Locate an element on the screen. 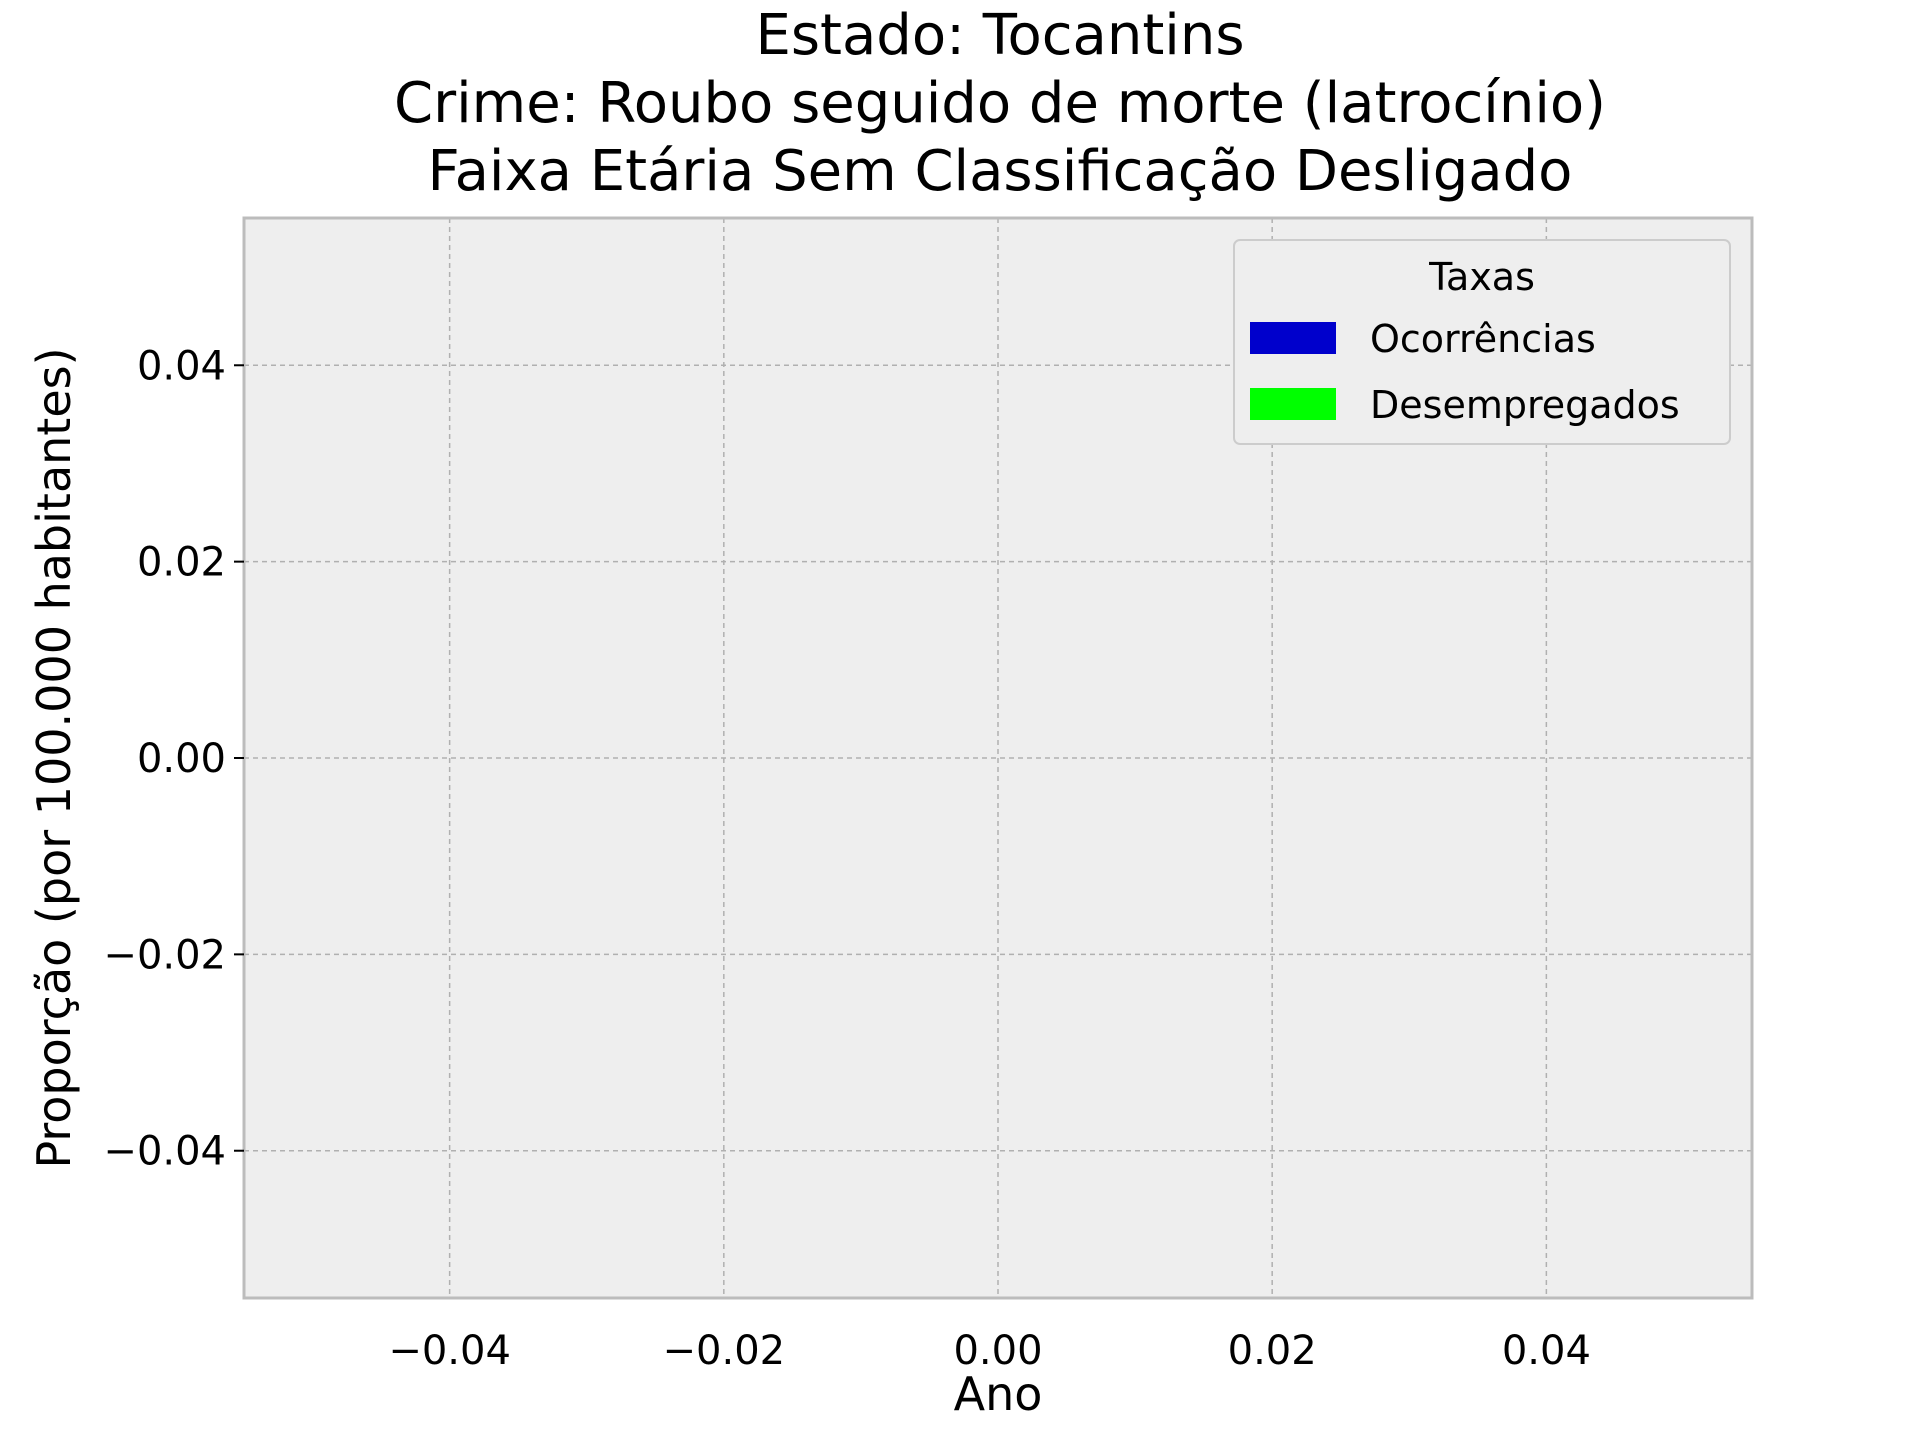 Image resolution: width=1920 pixels, height=1440 pixels. legend-swatch-desempregados is located at coordinates (1293, 404).